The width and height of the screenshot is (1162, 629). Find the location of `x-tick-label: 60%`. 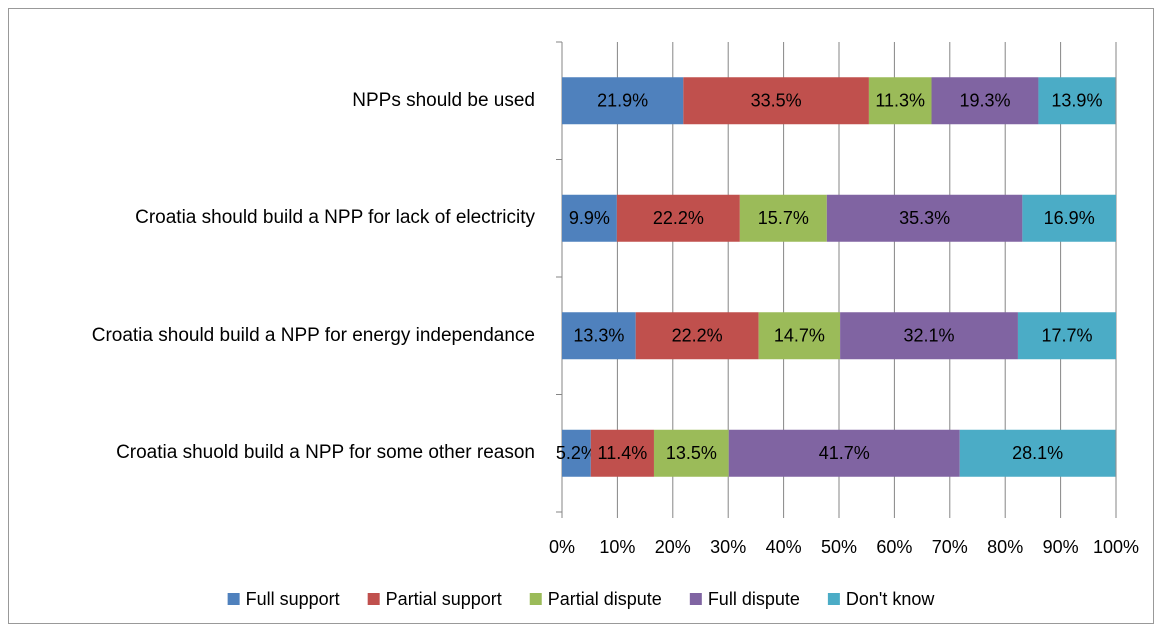

x-tick-label: 60% is located at coordinates (894, 547).